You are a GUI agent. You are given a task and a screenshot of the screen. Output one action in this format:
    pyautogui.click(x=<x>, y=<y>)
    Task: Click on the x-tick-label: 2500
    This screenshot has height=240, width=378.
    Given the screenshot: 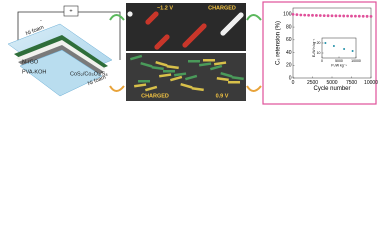 What is the action you would take?
    pyautogui.click(x=312, y=83)
    